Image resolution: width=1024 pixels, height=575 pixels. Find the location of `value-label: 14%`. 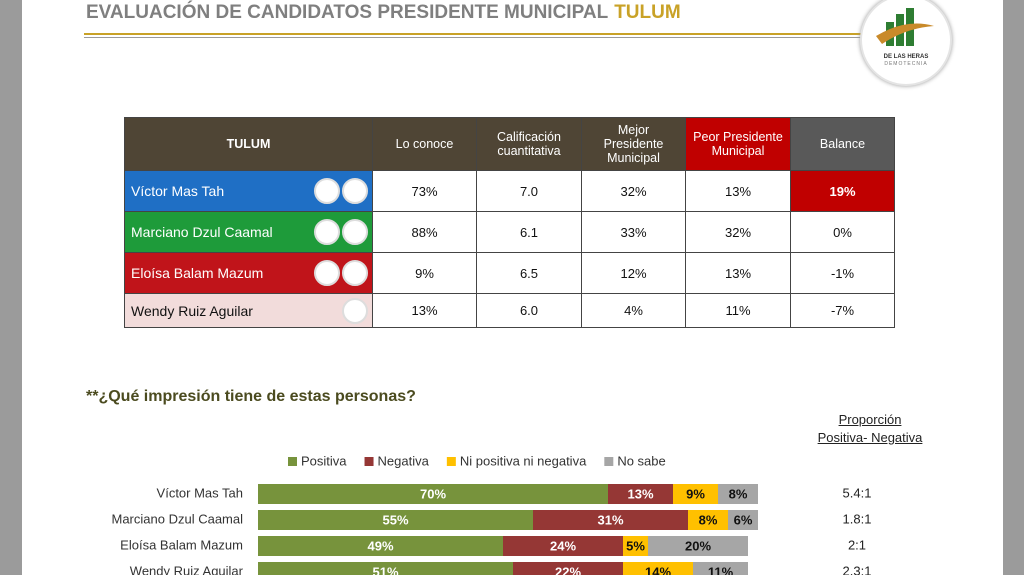

value-label: 14% is located at coordinates (658, 569).